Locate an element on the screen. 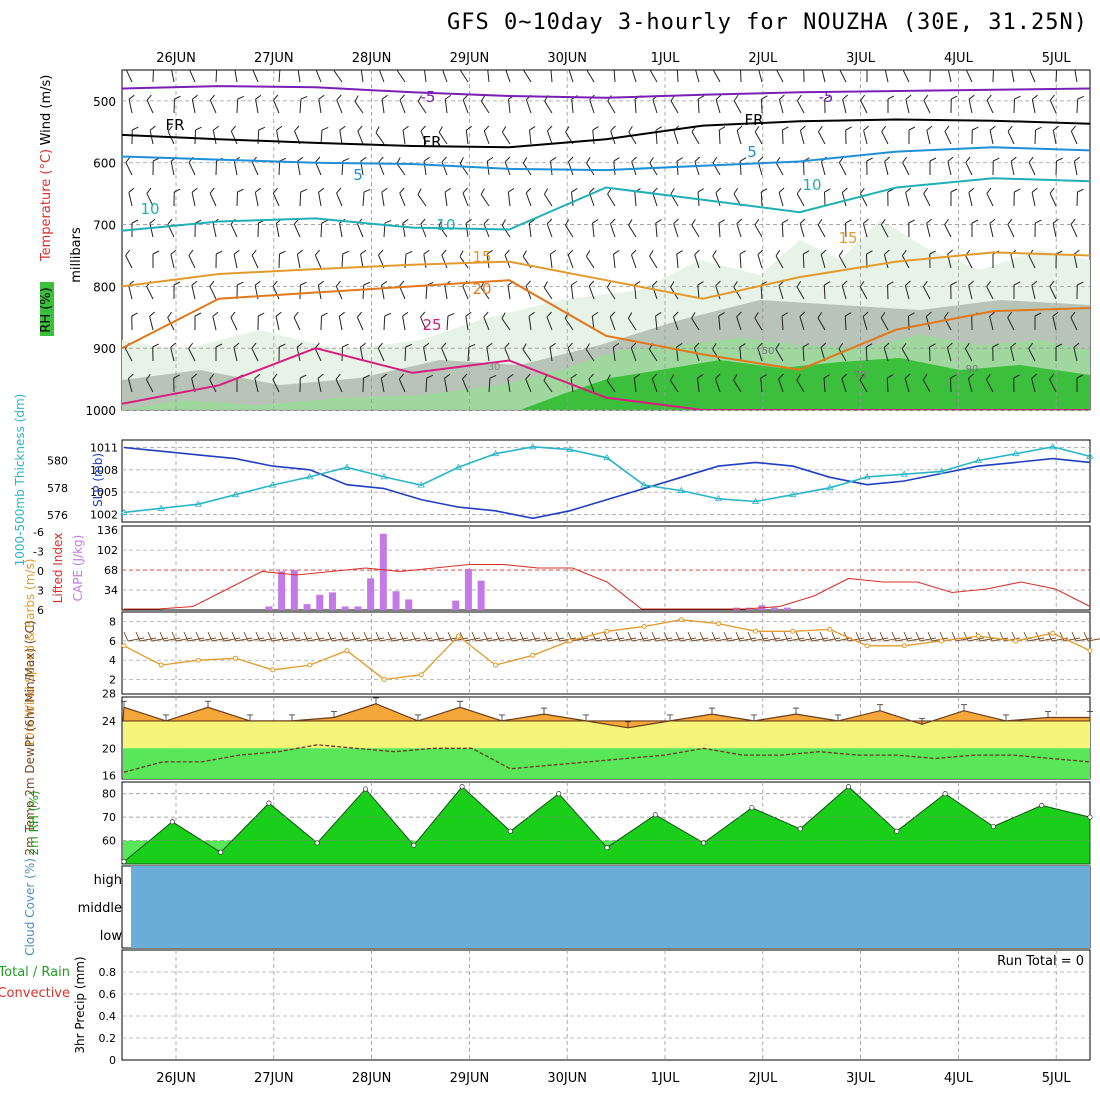  contour-label: 10 is located at coordinates (445, 225).